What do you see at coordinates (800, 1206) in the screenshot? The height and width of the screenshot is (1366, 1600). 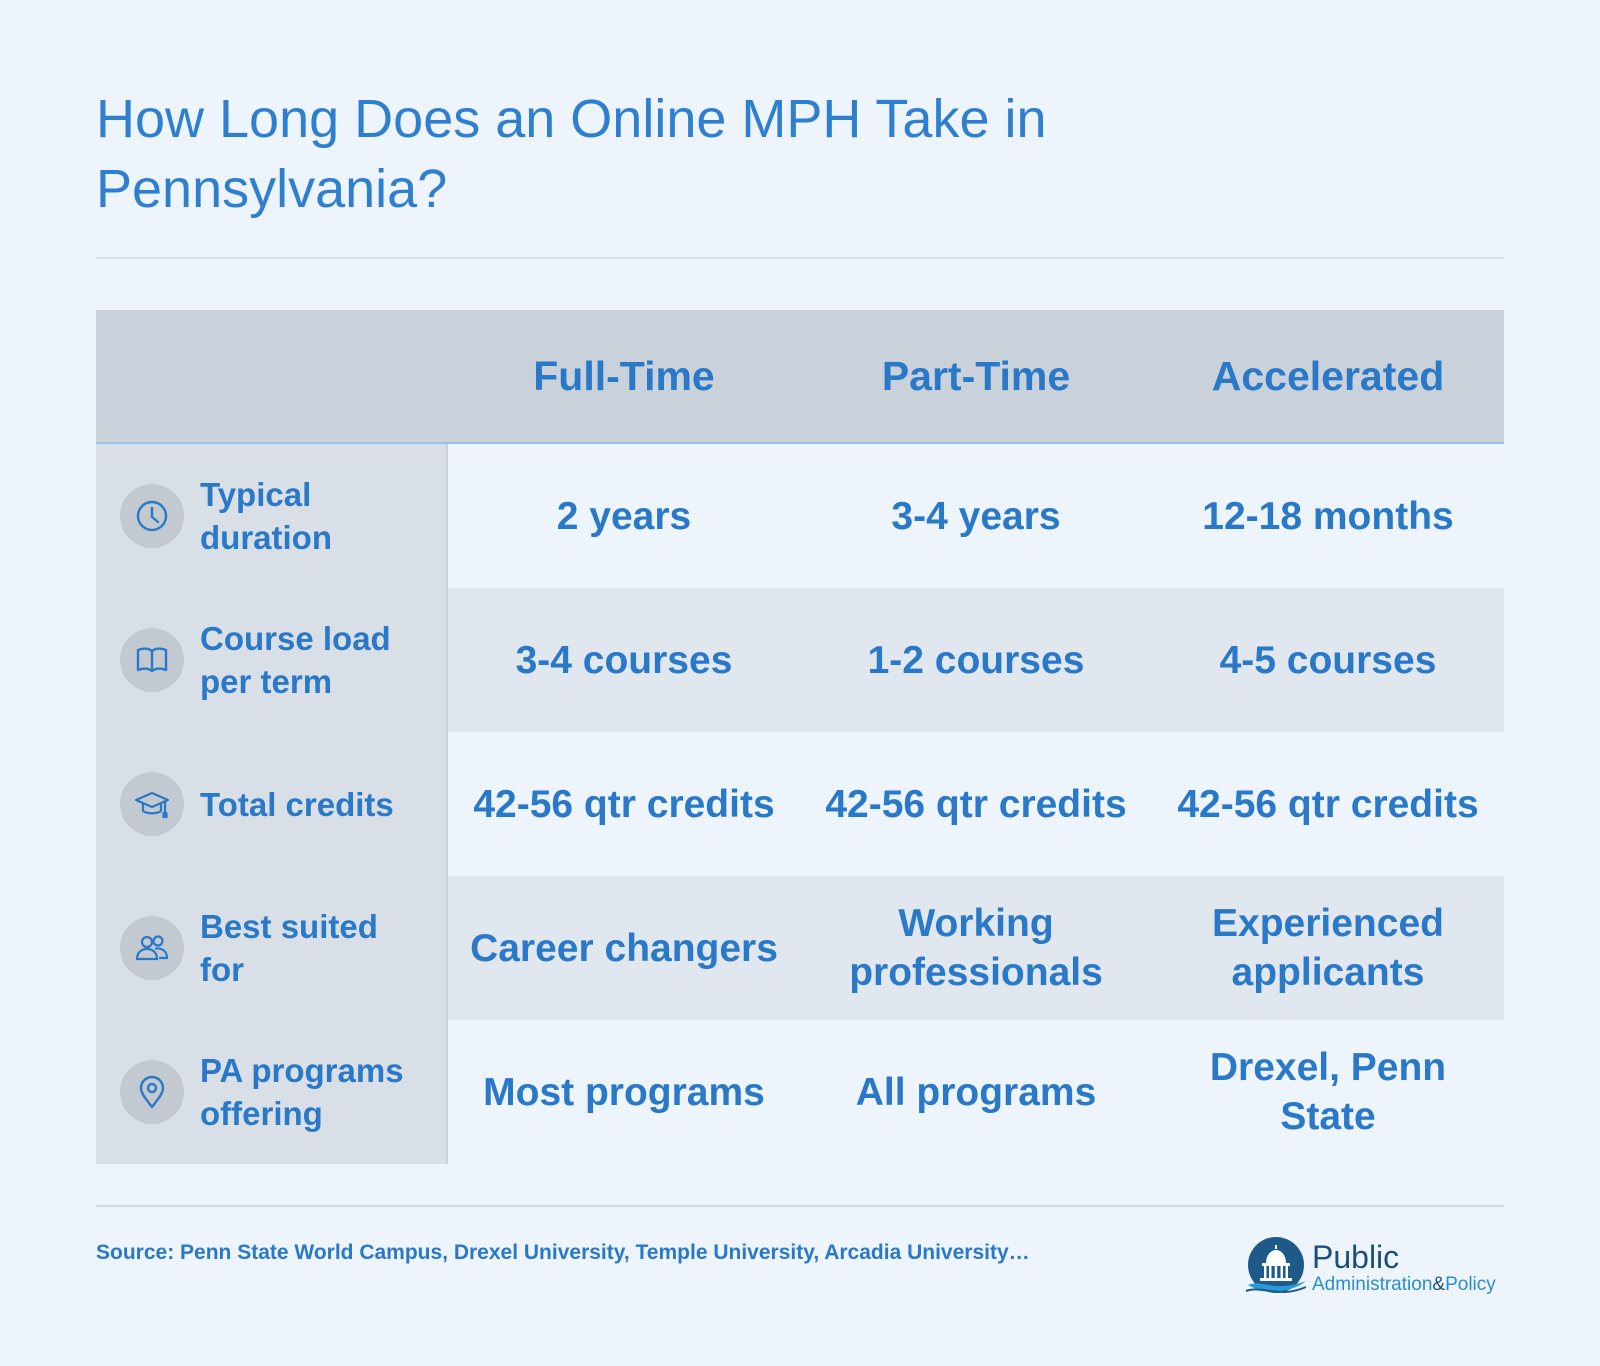 I see `bottom-divider` at bounding box center [800, 1206].